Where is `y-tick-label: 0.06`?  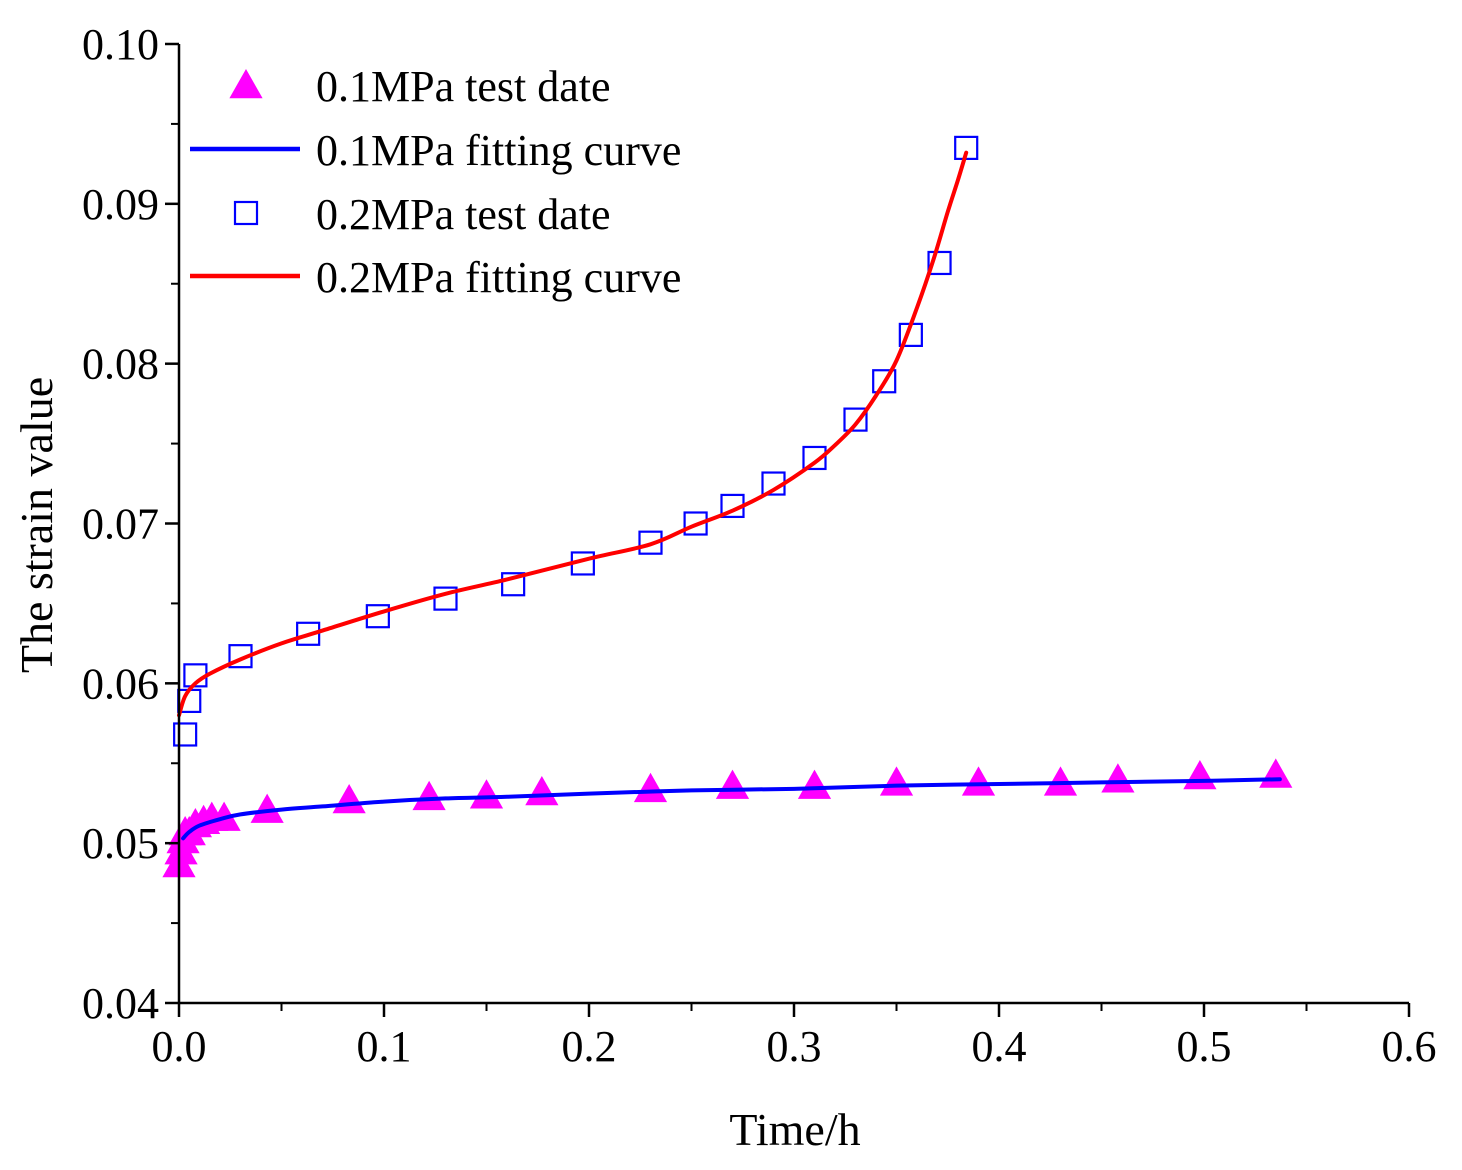 y-tick-label: 0.06 is located at coordinates (120, 683).